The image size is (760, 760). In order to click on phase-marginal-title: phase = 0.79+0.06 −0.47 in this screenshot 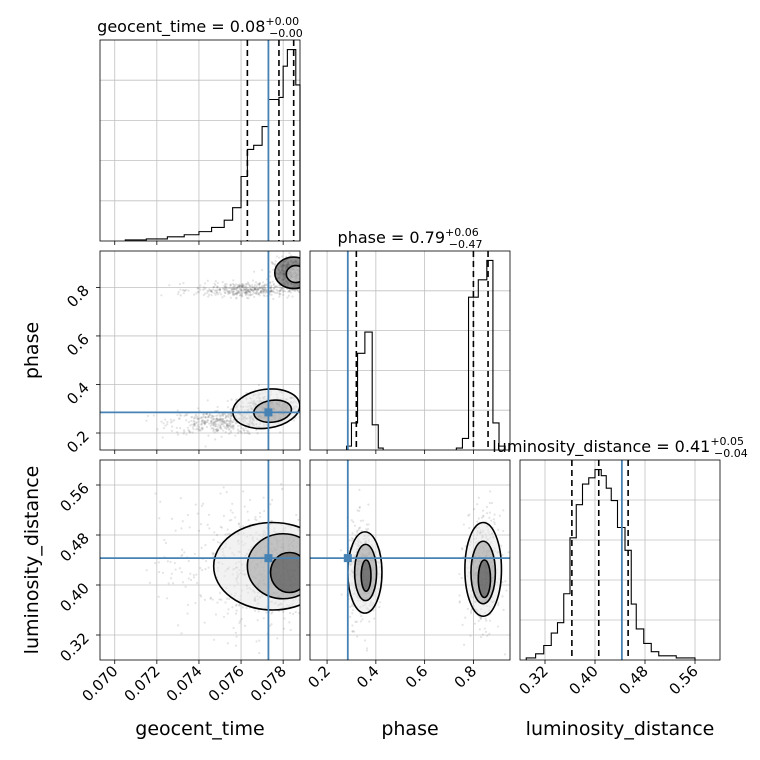, I will do `click(410, 238)`.